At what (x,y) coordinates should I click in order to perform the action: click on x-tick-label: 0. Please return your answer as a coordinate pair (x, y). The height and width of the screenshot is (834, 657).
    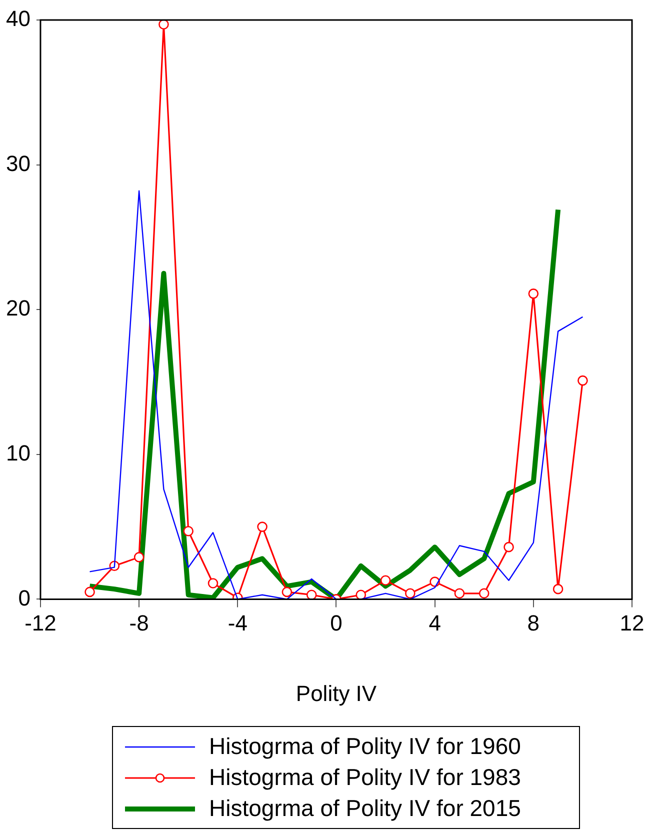
    Looking at the image, I should click on (336, 623).